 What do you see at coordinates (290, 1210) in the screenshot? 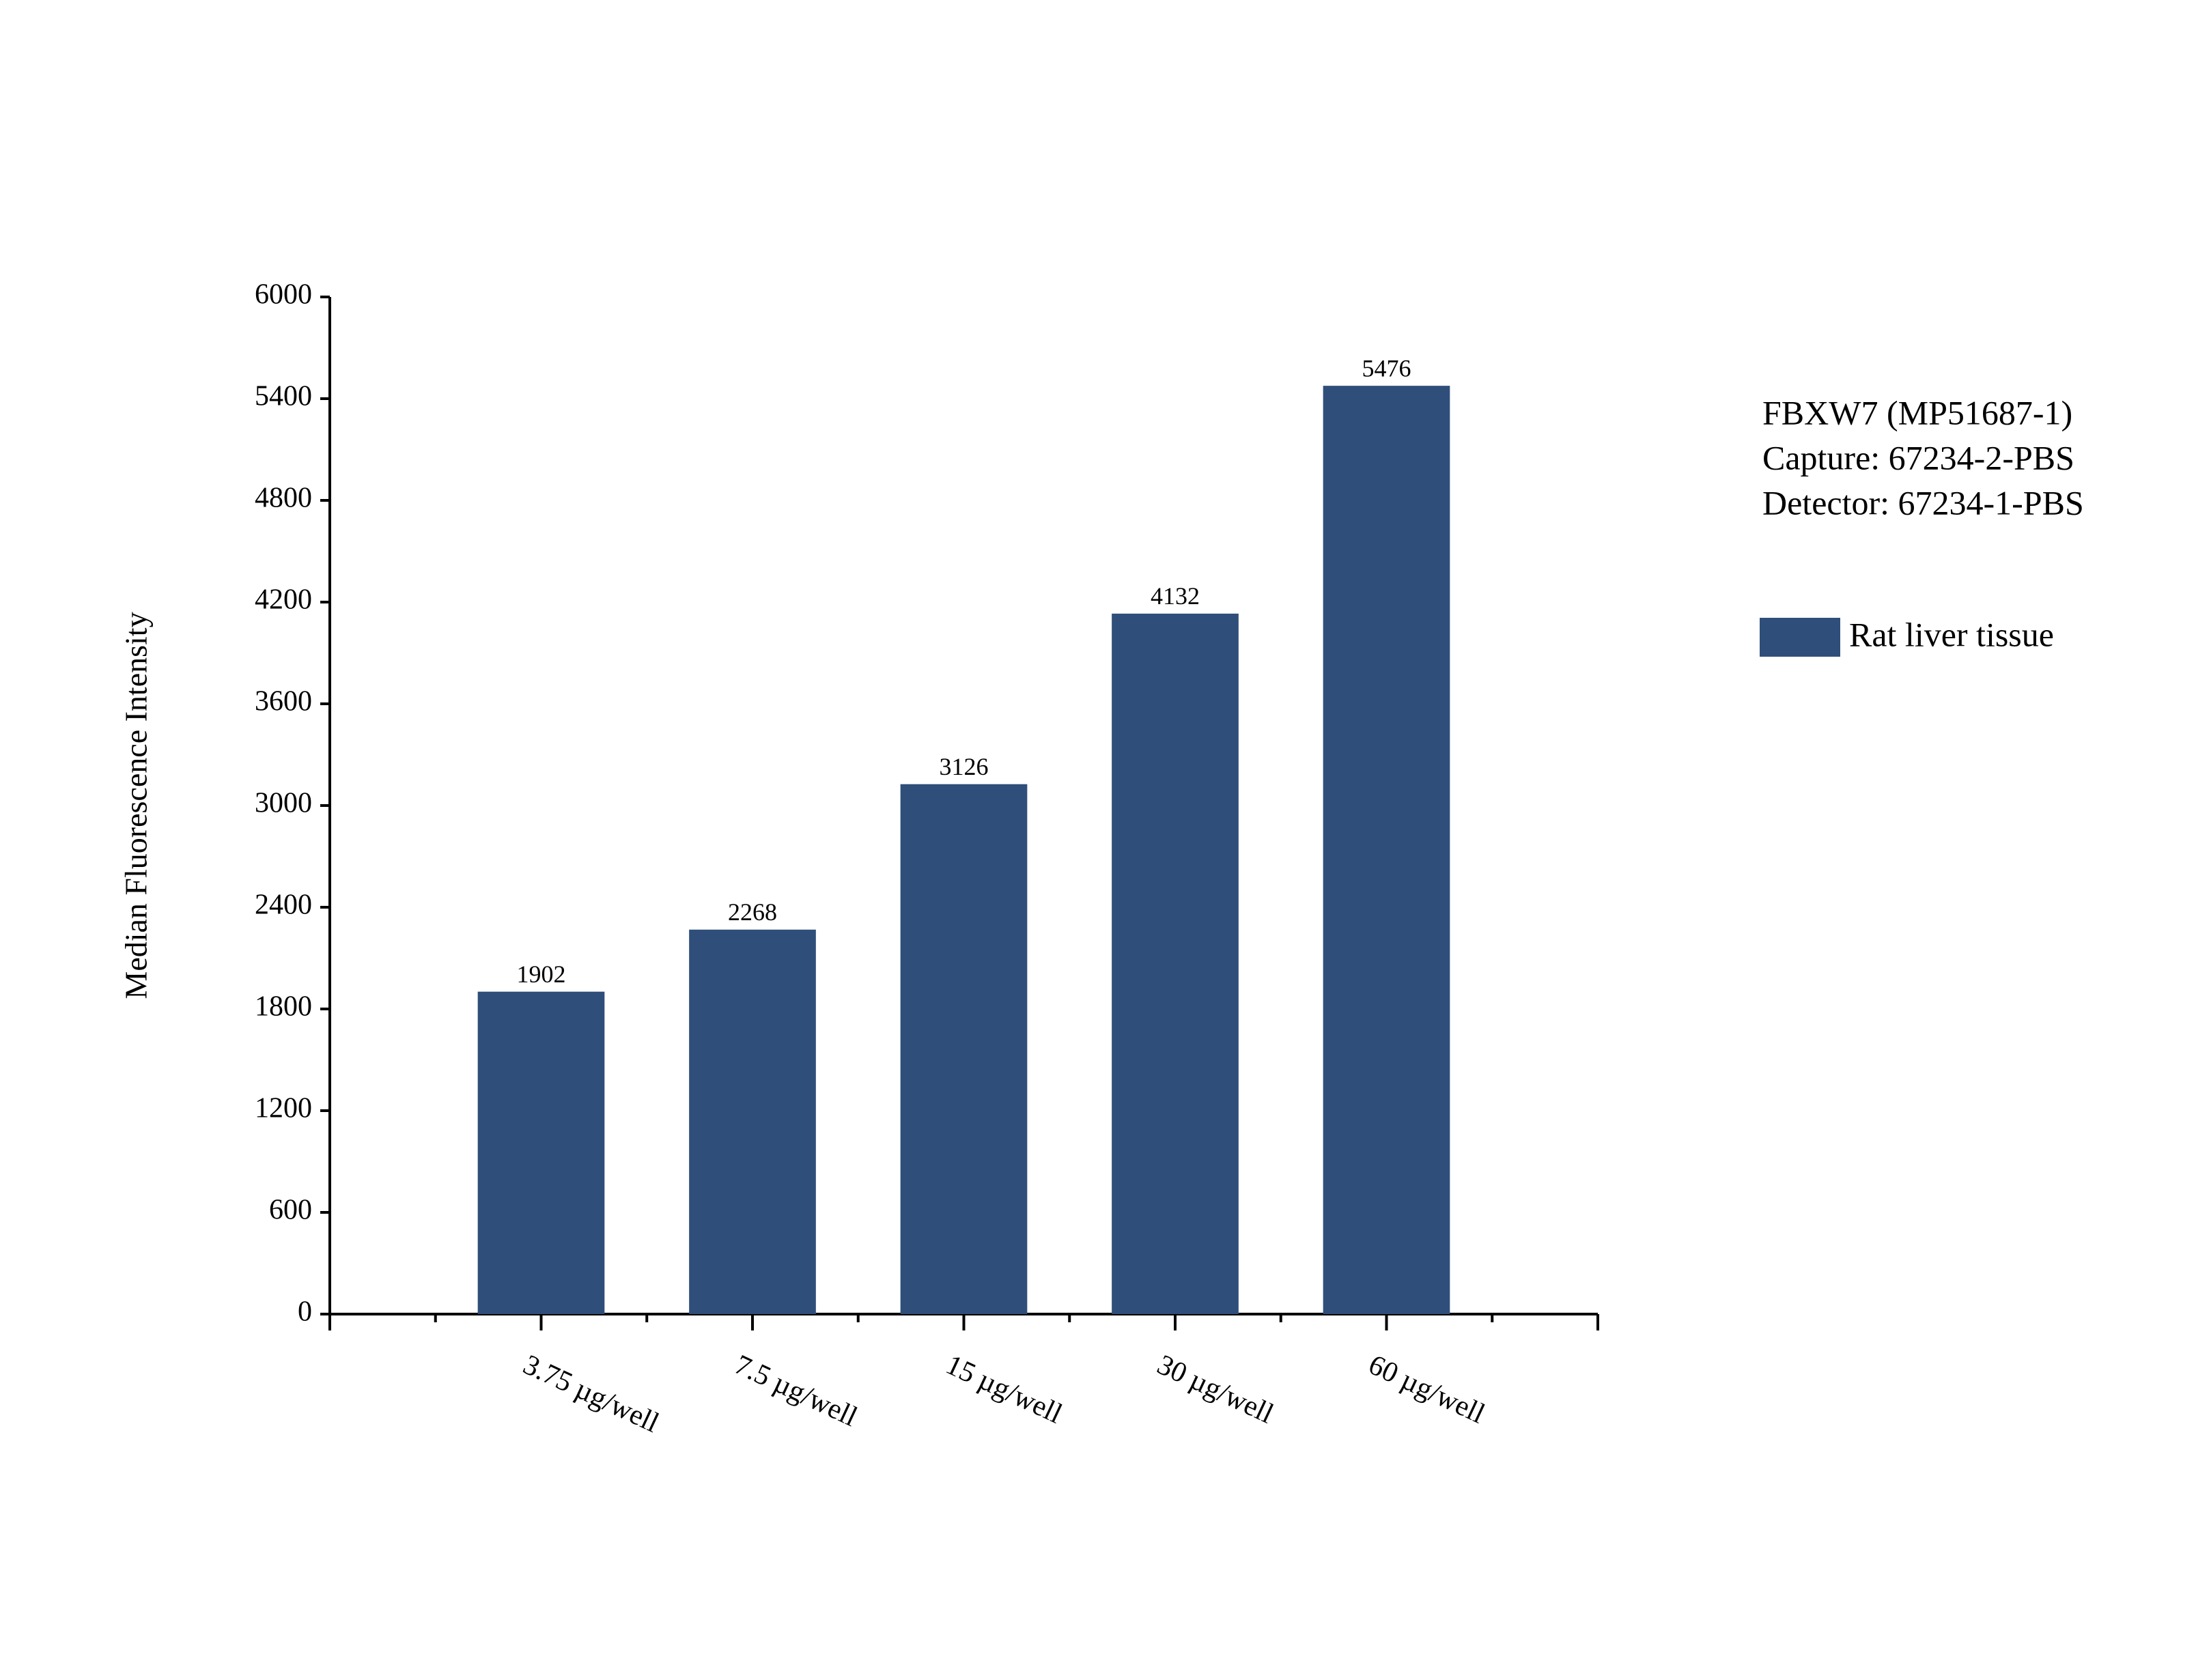
I see `y-tick-label: 600` at bounding box center [290, 1210].